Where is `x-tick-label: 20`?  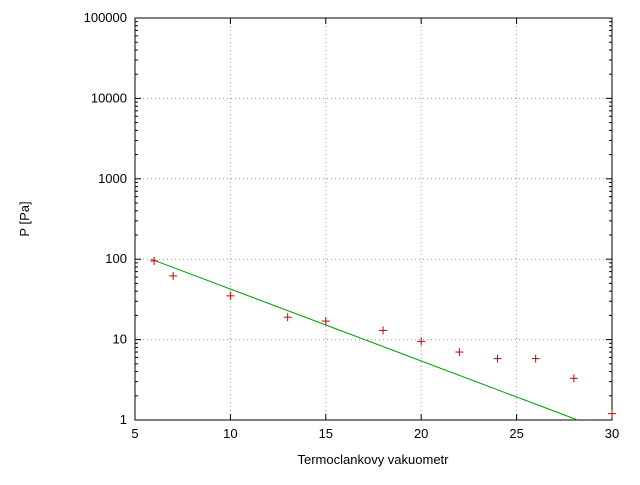 x-tick-label: 20 is located at coordinates (421, 433).